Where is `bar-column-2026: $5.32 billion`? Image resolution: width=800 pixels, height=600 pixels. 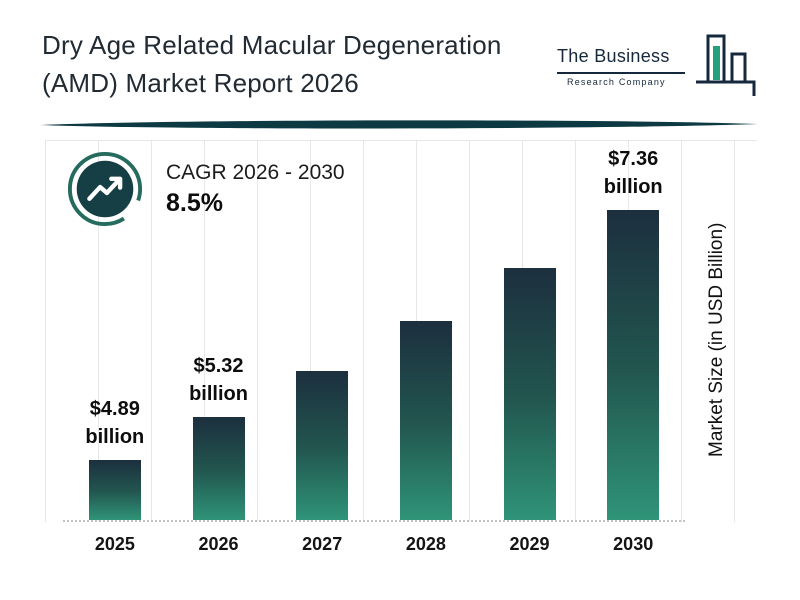 bar-column-2026: $5.32 billion is located at coordinates (219, 436).